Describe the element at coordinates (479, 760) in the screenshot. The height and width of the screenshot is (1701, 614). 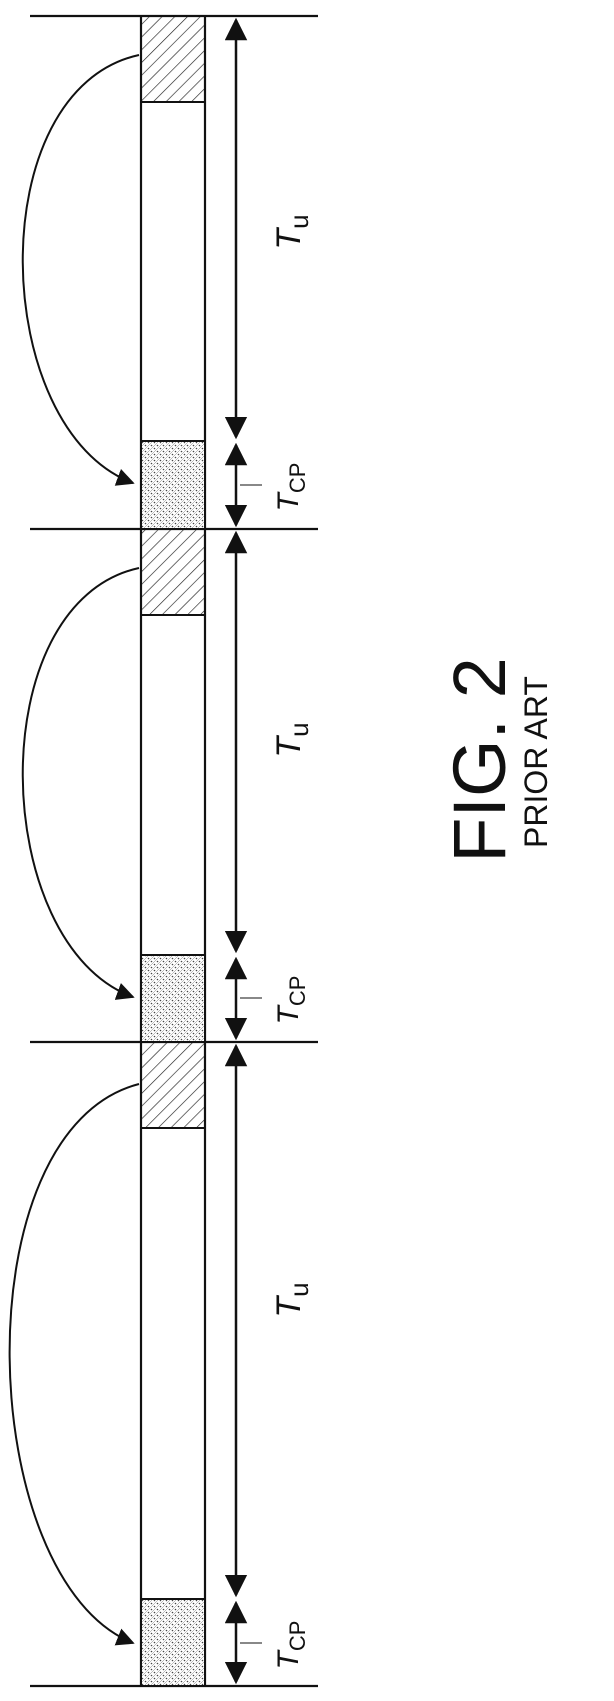
I see `figure-title: FIG. 2` at that location.